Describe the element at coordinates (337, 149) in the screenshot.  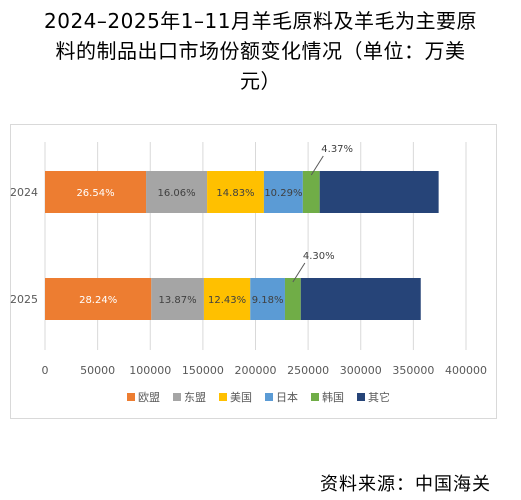
I see `callout-label: 4.37%` at that location.